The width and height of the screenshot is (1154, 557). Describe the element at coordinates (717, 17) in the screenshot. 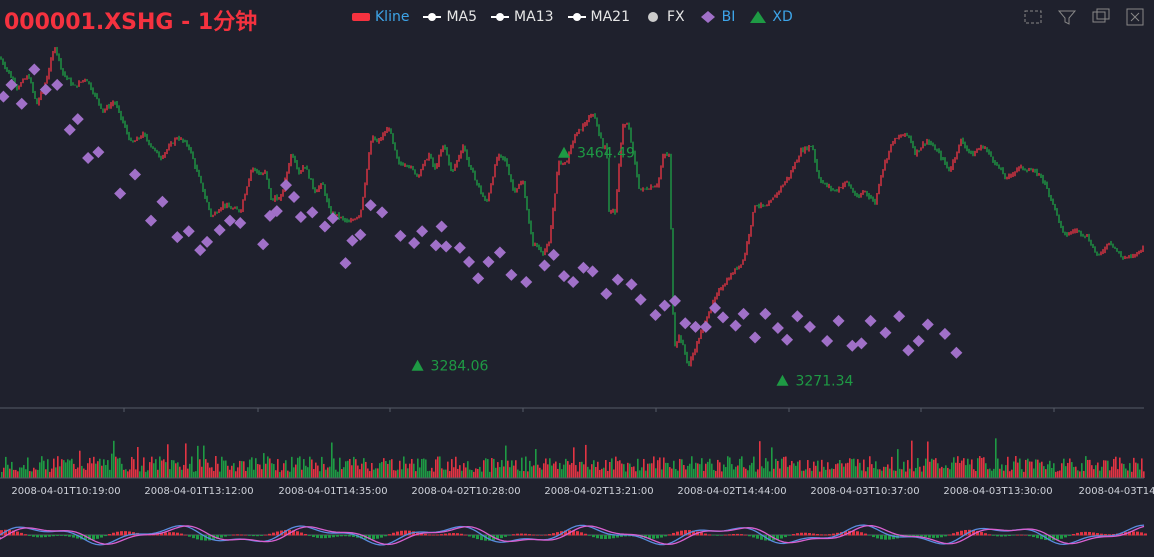

I see `legend-item-bi: BI` at that location.